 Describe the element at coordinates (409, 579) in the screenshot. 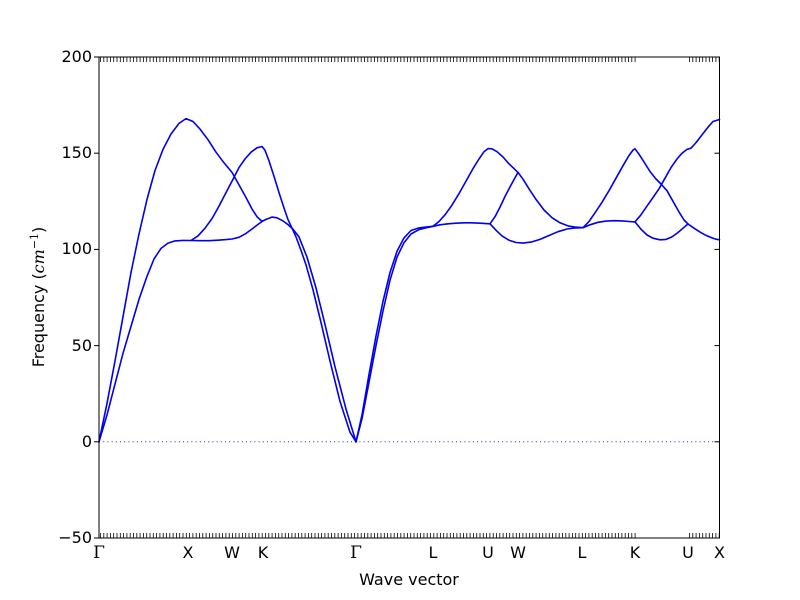

I see `x-axis-title: Wave vector` at that location.